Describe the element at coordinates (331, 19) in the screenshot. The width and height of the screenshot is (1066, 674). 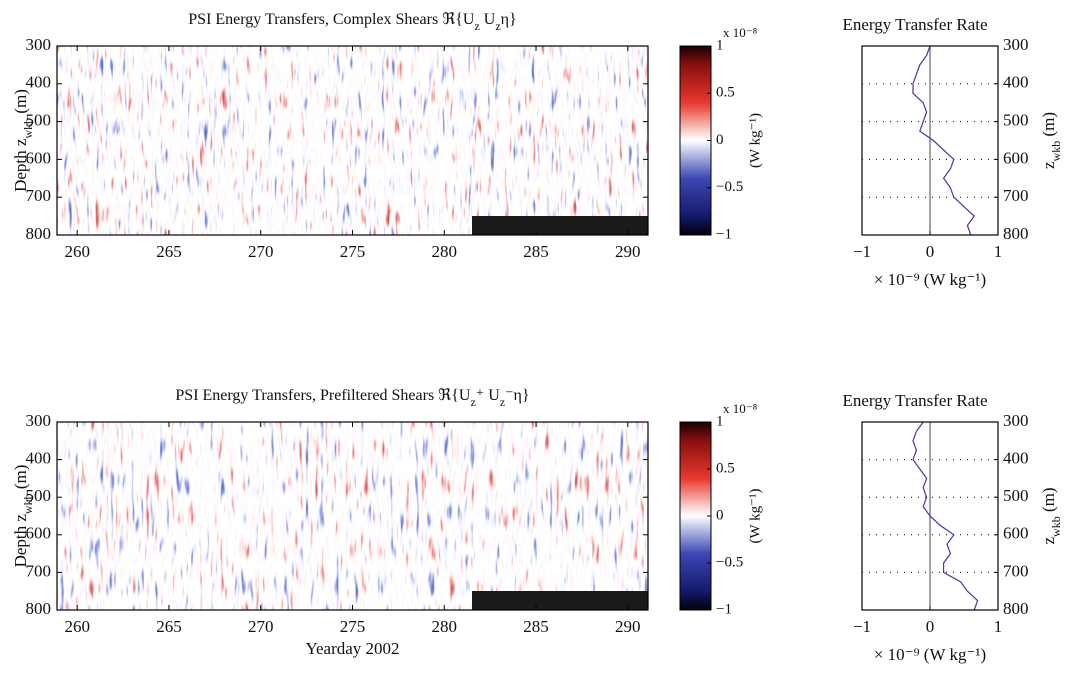
I see `chart-title-part: PSI Energy Transfers, Complex Shears ℜ{U` at that location.